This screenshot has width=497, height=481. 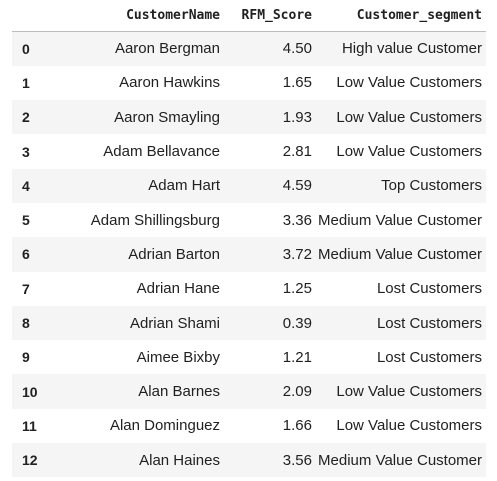 I want to click on table-row: 7 Adrian Hane 1.25 Lost Customers, so click(x=249, y=289).